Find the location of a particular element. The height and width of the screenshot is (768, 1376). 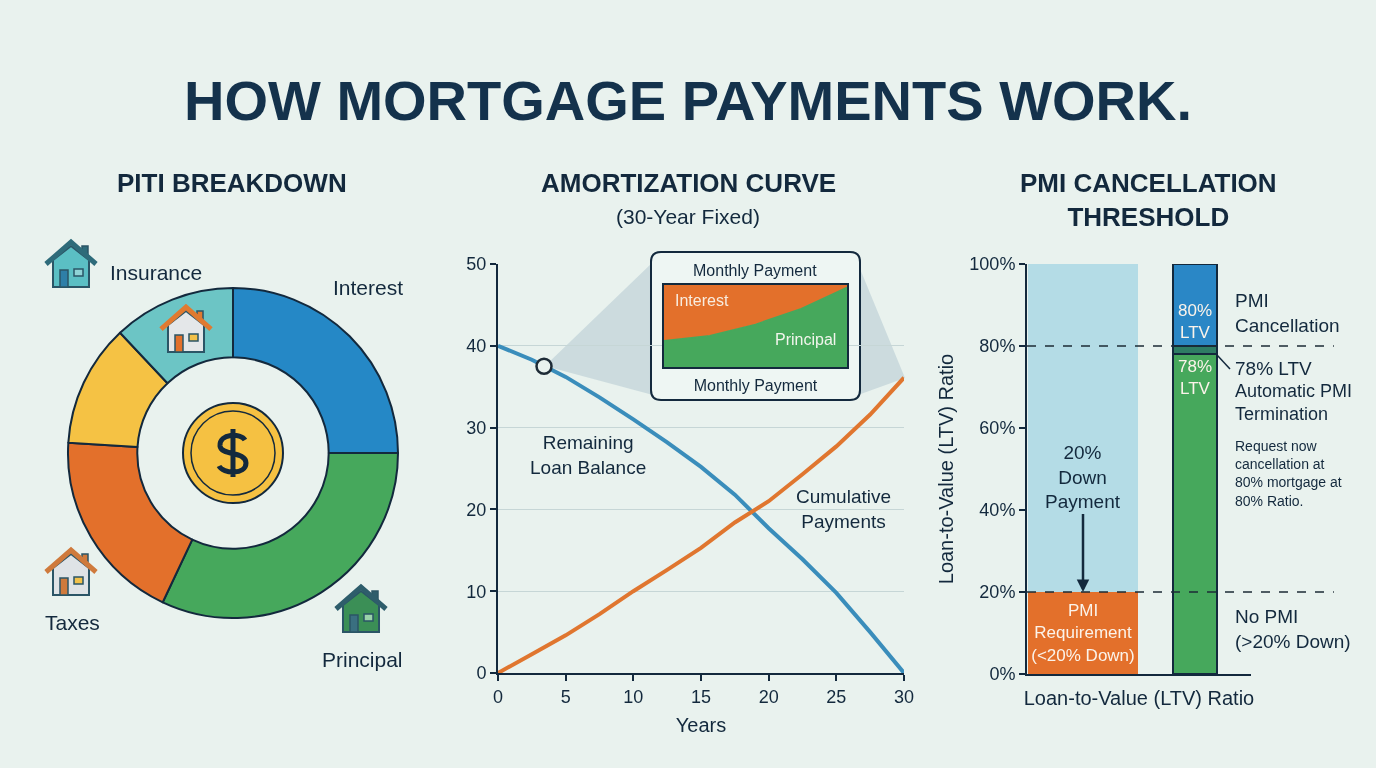

series-label: Interest is located at coordinates (702, 300).